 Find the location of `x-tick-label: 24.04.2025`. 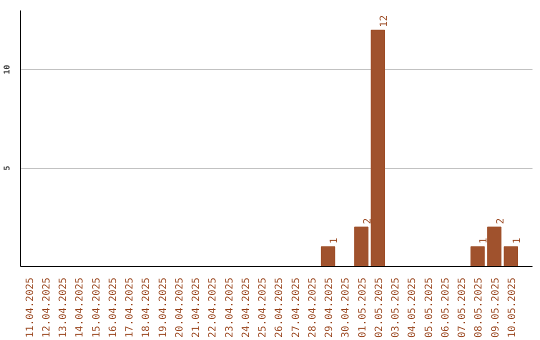

x-tick-label: 24.04.2025 is located at coordinates (246, 307).